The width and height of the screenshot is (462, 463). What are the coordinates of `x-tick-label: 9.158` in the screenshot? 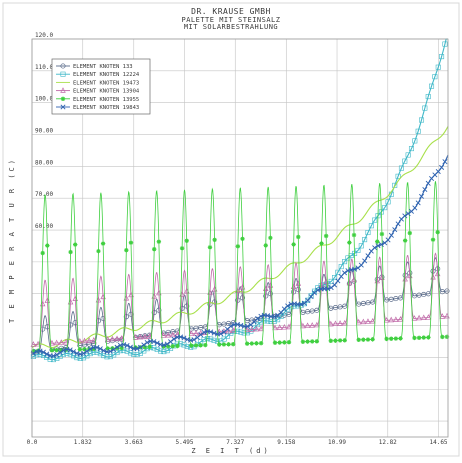 It's located at (286, 442).